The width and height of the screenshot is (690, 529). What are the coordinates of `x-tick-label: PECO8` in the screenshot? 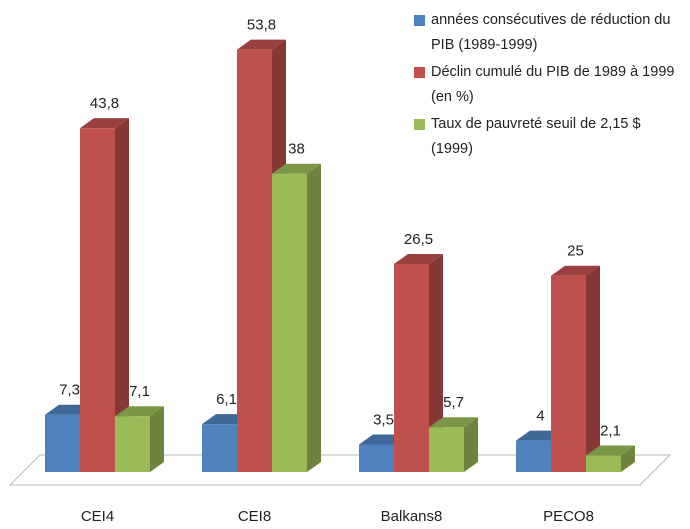 It's located at (568, 516).